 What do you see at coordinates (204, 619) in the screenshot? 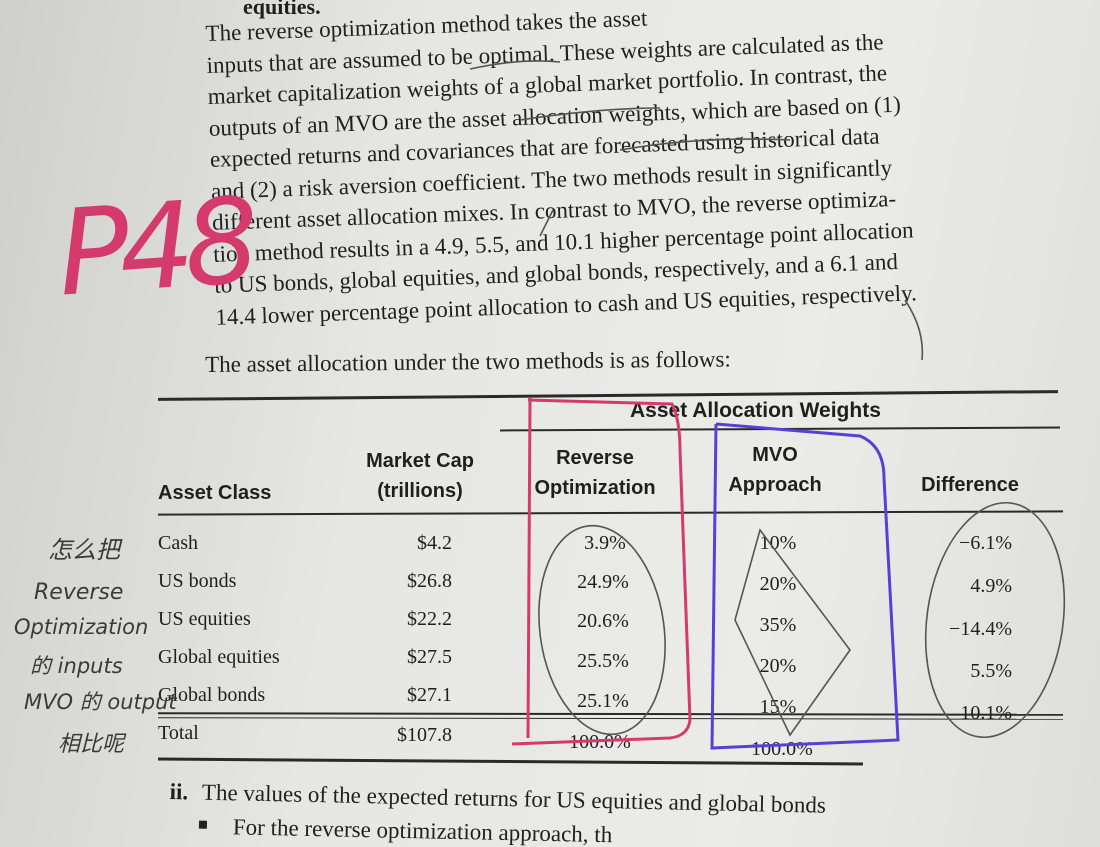
I see `asset-name: US equities` at bounding box center [204, 619].